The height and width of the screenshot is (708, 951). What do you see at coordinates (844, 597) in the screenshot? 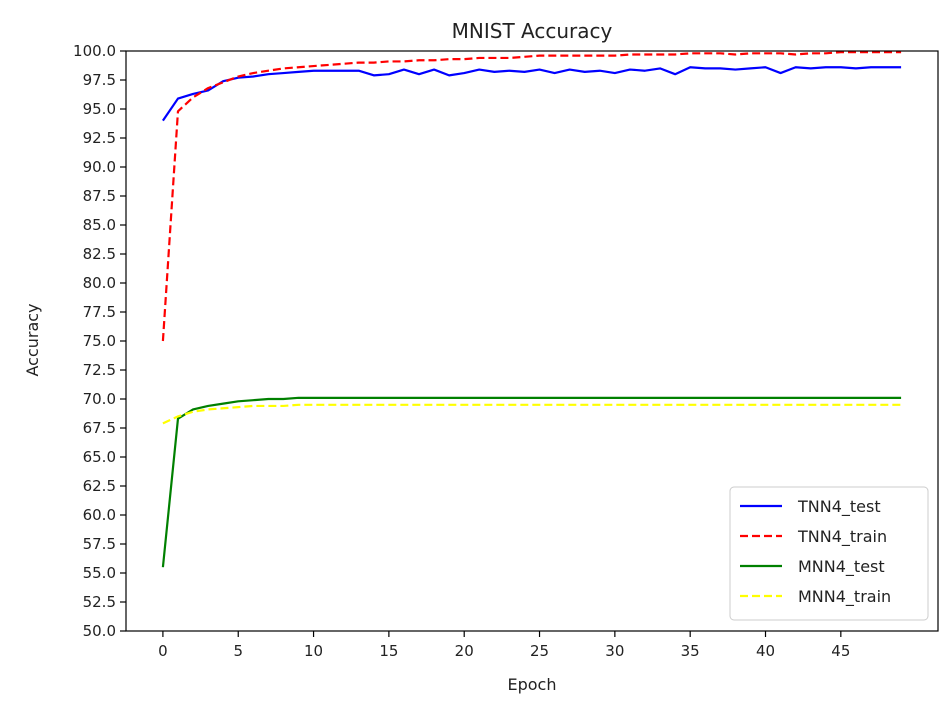
I see `legend-label-mnn4-train: MNN4_train` at bounding box center [844, 597].